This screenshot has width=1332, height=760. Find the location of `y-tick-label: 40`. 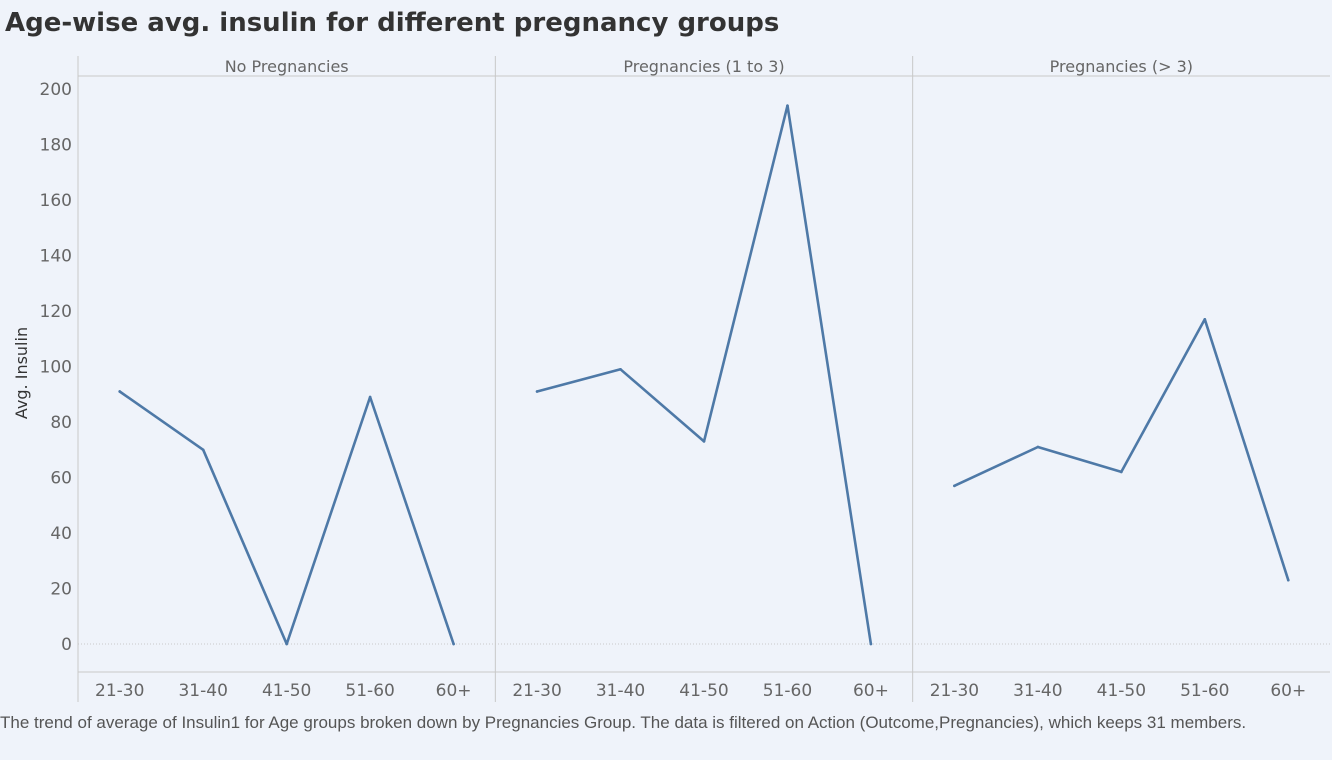

y-tick-label: 40 is located at coordinates (61, 534).